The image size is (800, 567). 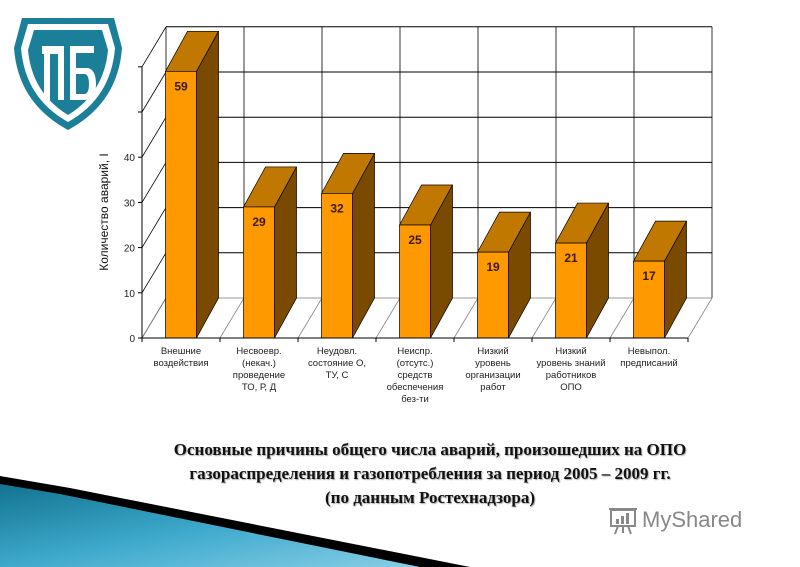 I want to click on x-category-label: Низкий уровень организации работ, so click(x=493, y=369).